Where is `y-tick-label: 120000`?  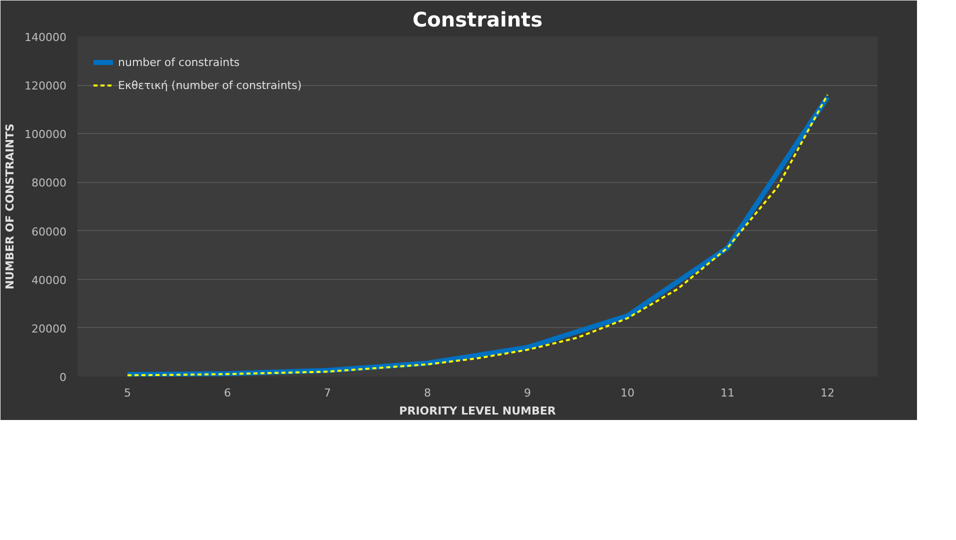
y-tick-label: 120000 is located at coordinates (45, 86).